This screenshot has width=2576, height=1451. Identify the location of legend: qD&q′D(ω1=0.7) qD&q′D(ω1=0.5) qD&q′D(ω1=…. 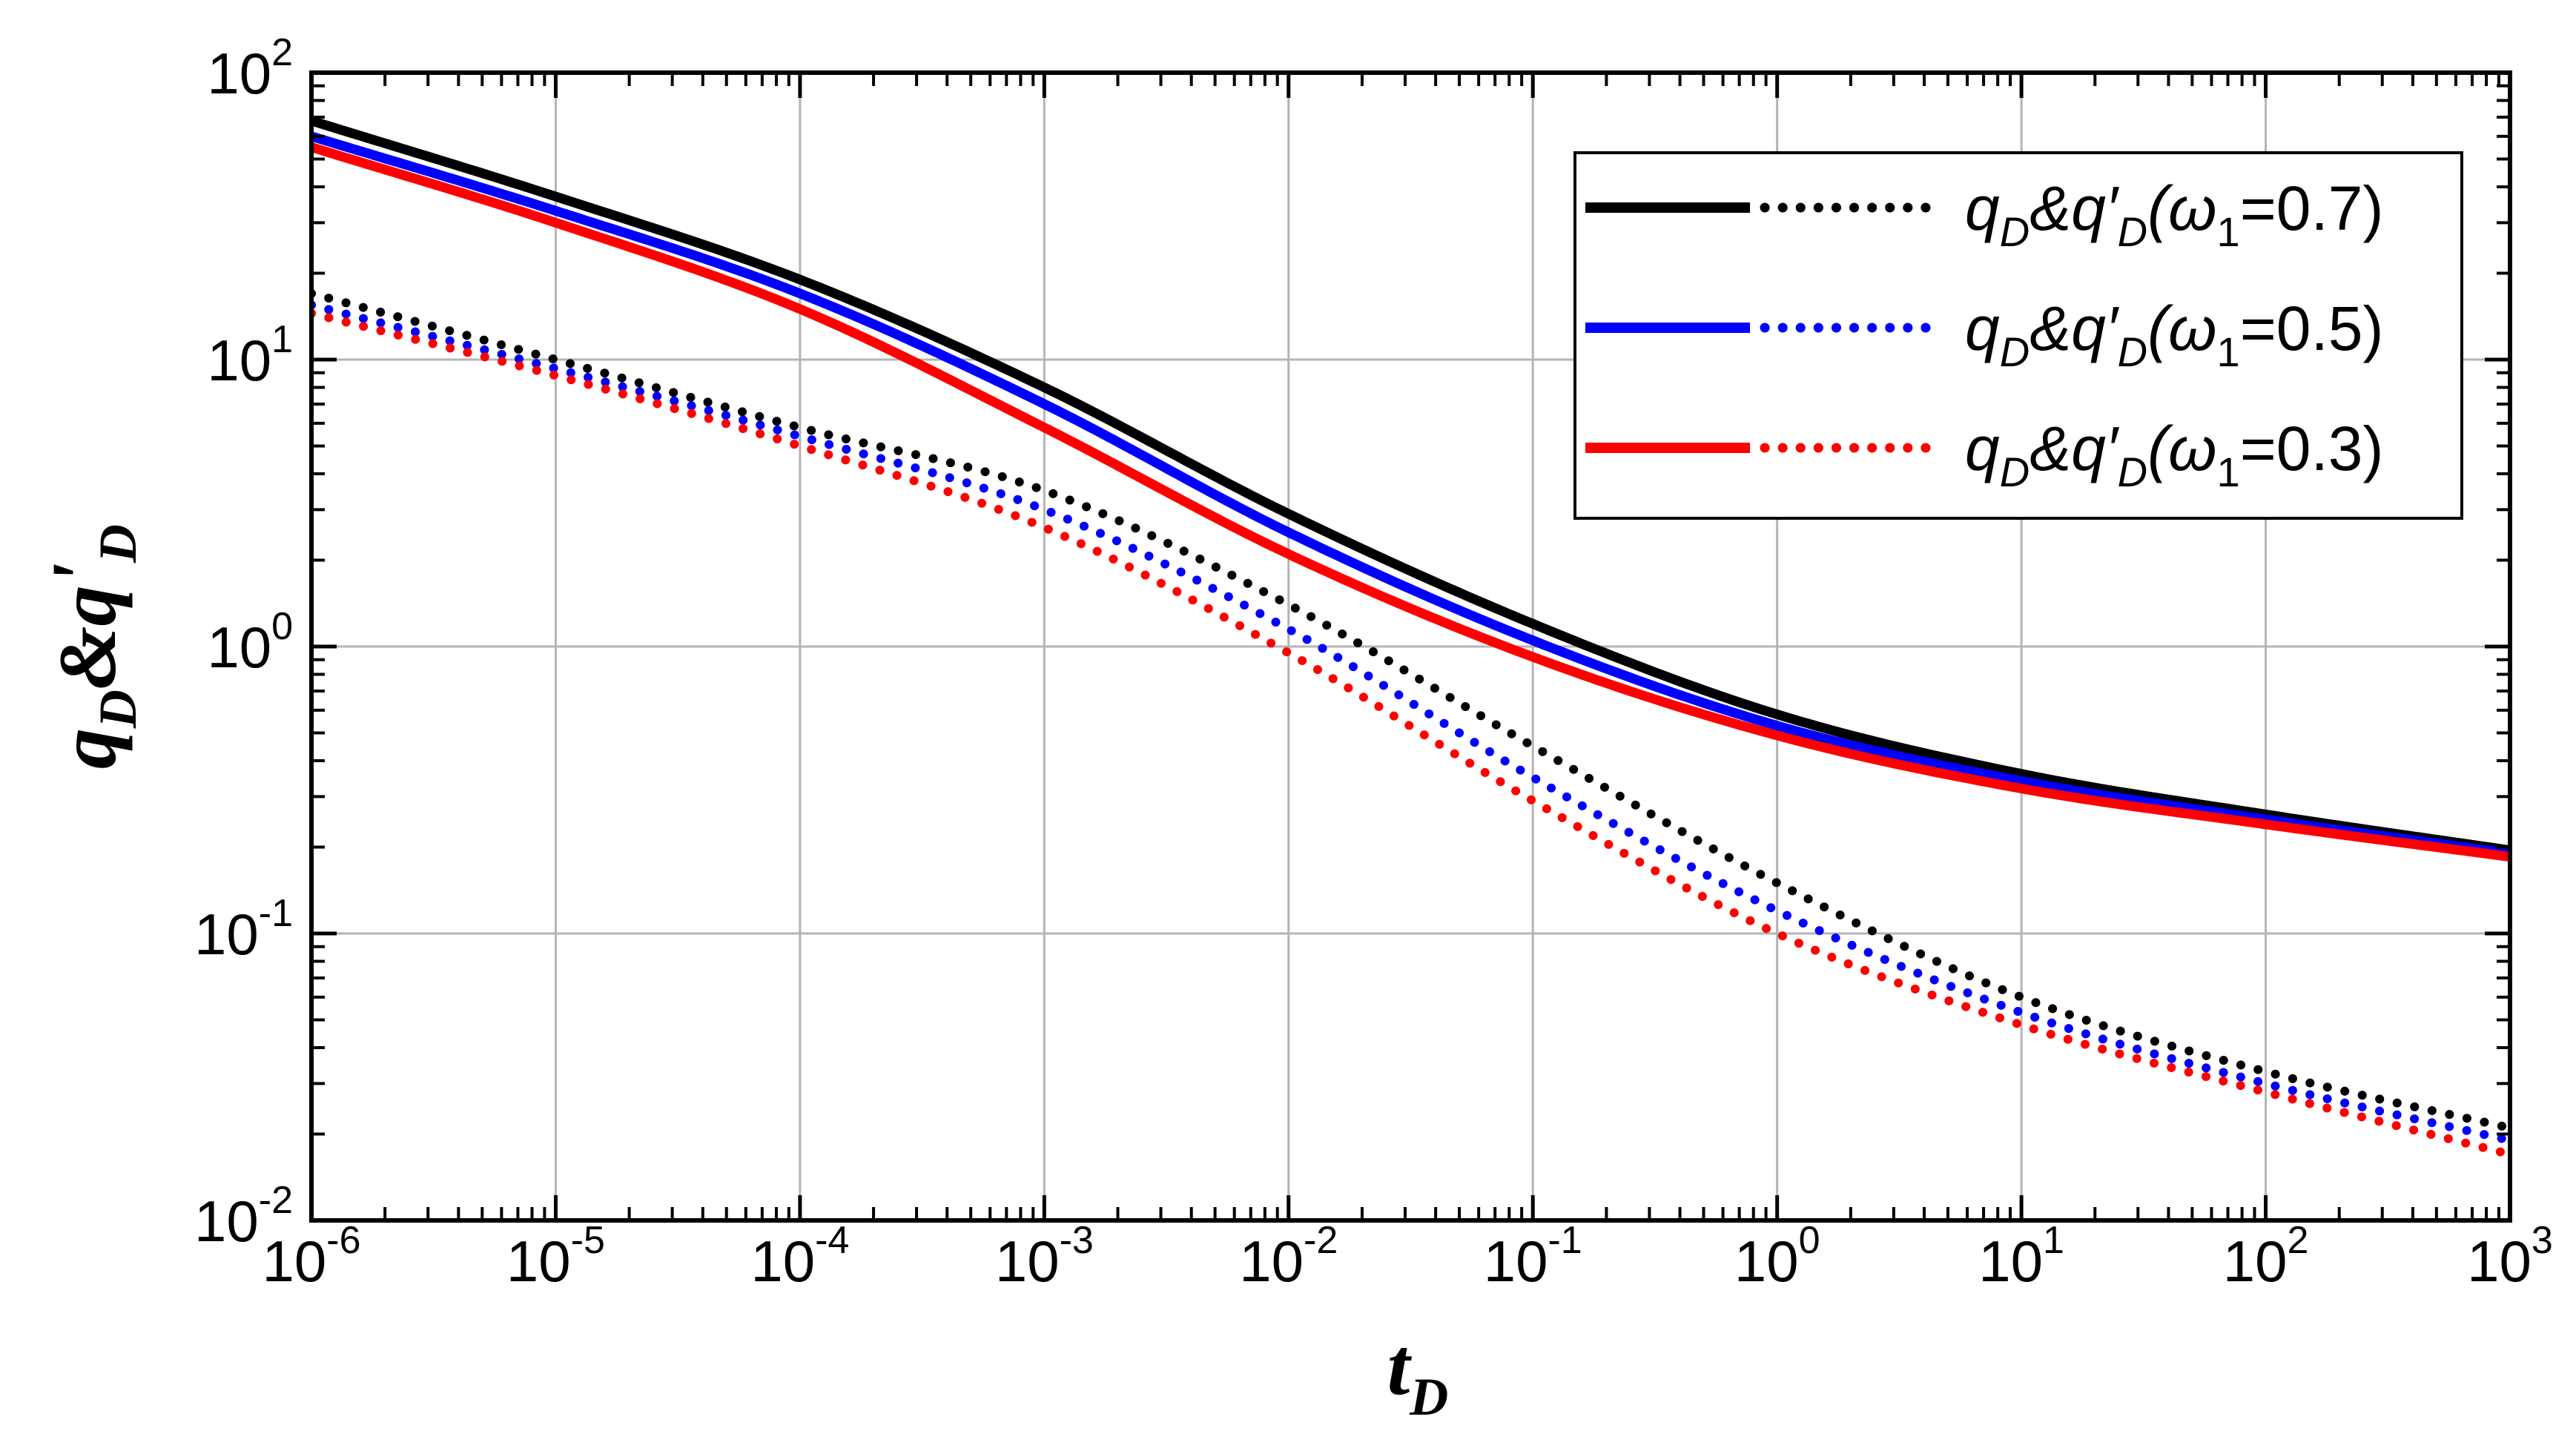
(2018, 335).